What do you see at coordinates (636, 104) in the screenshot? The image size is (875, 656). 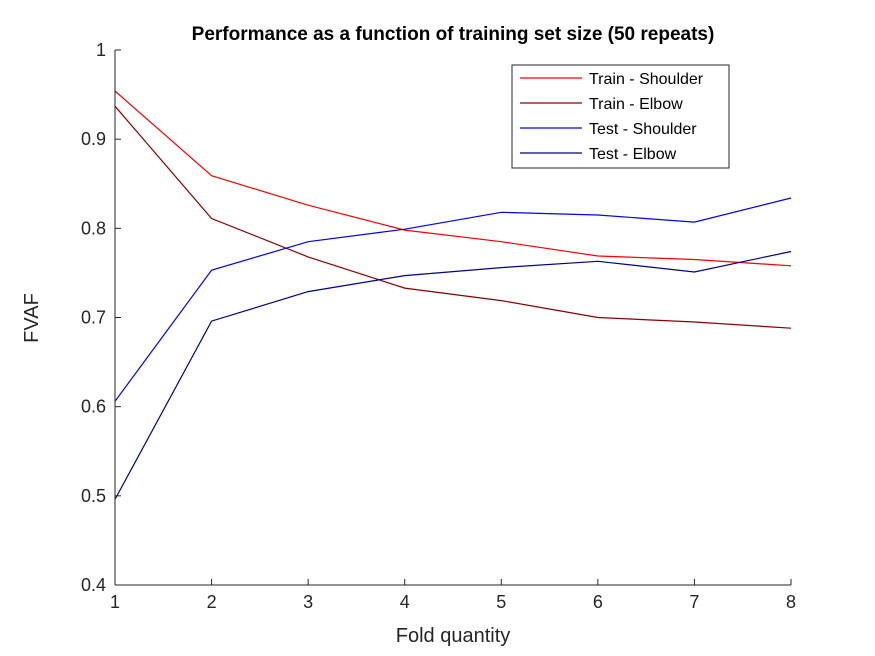 I see `legend-label: Train - Elbow` at bounding box center [636, 104].